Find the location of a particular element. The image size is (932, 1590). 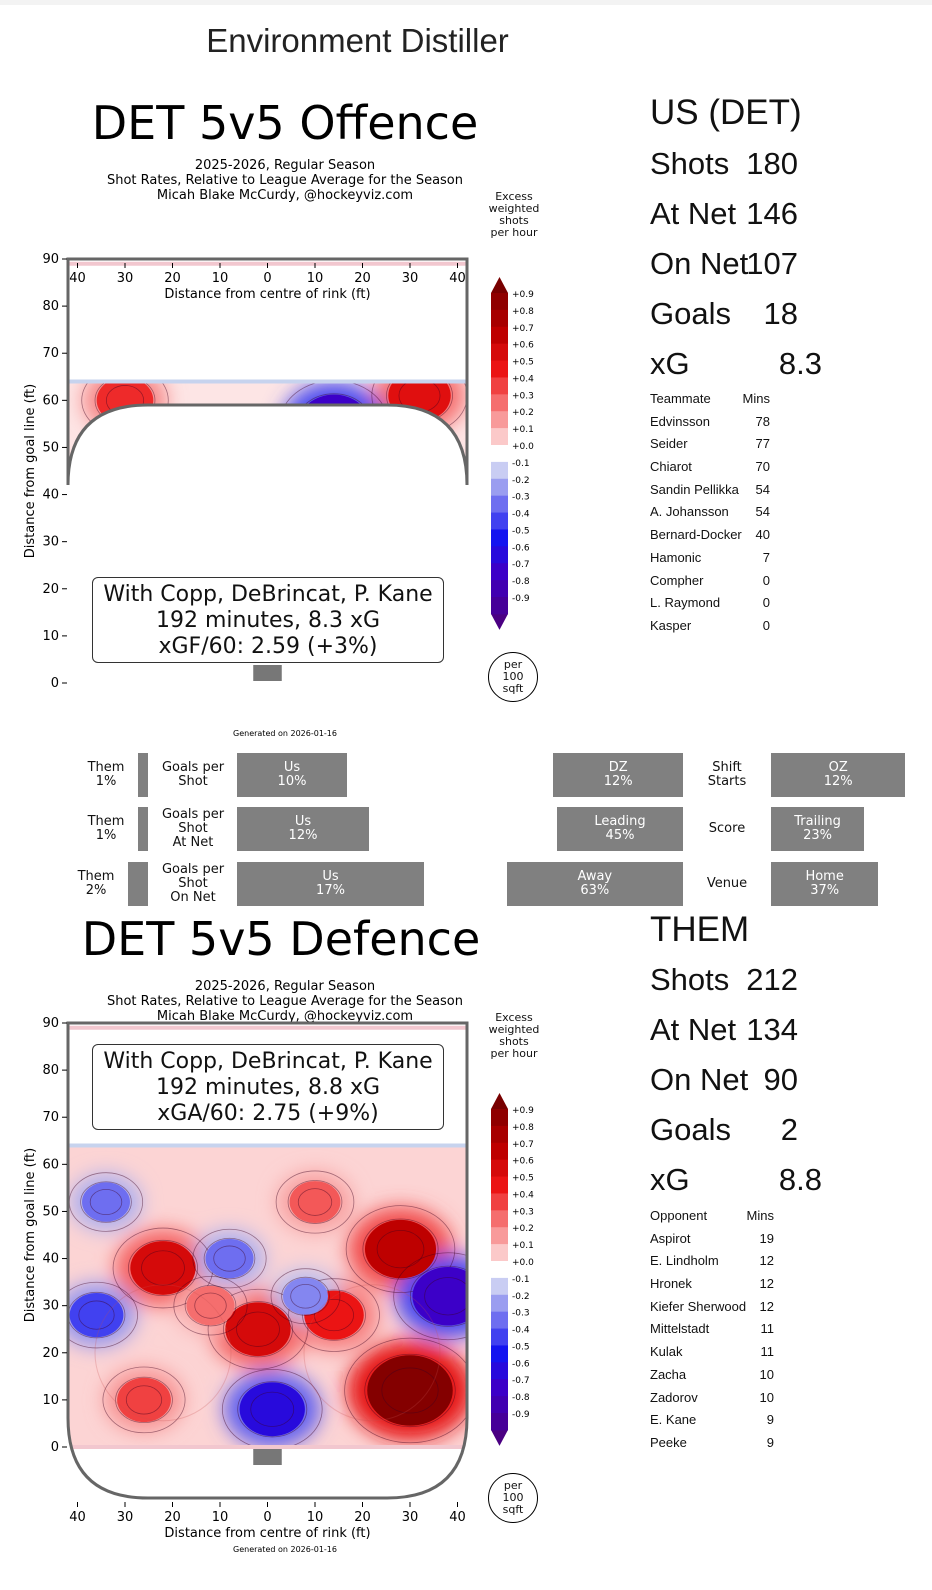

roster-row: Edvinsson 78 is located at coordinates (710, 425).